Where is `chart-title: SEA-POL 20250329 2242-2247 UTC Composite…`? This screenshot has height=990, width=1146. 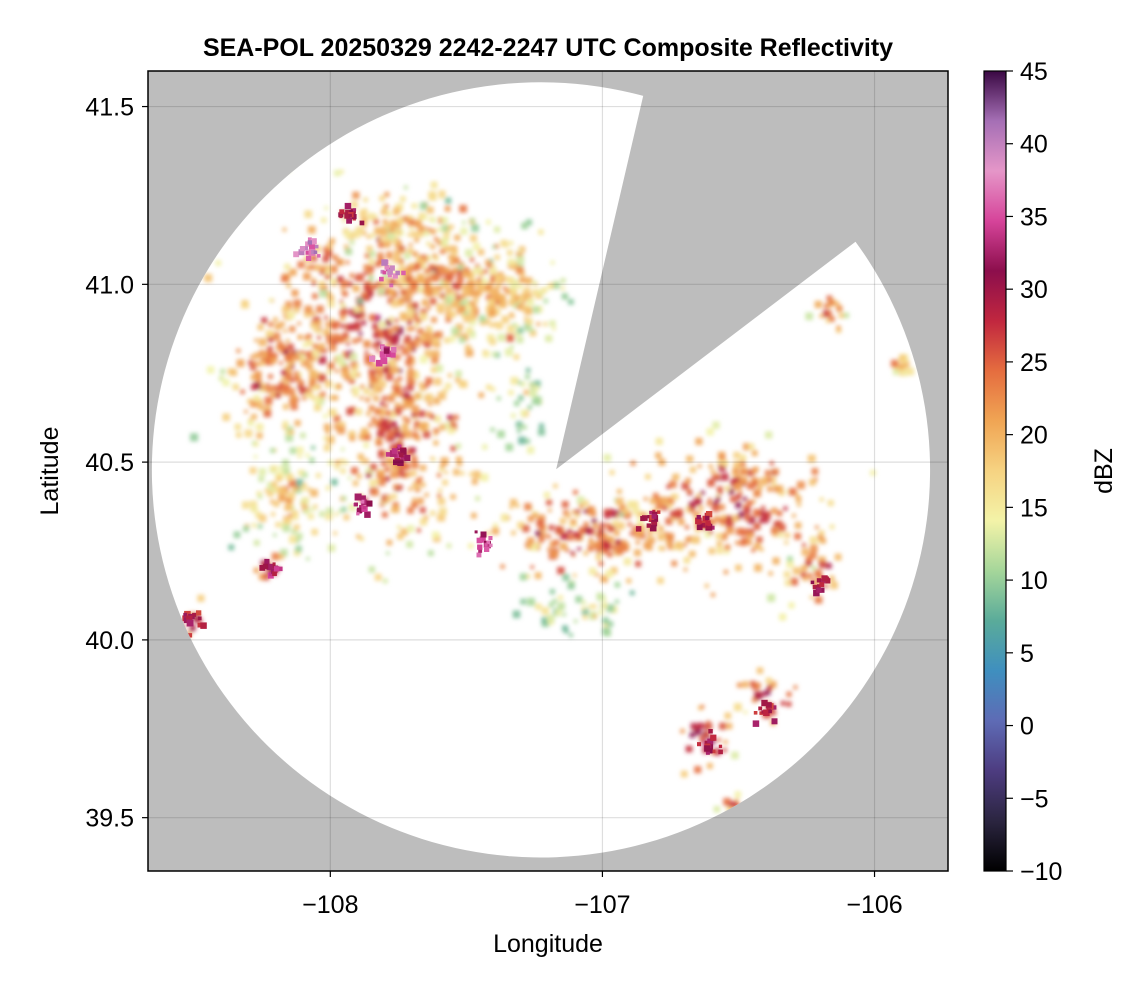 chart-title: SEA-POL 20250329 2242-2247 UTC Composite… is located at coordinates (548, 48).